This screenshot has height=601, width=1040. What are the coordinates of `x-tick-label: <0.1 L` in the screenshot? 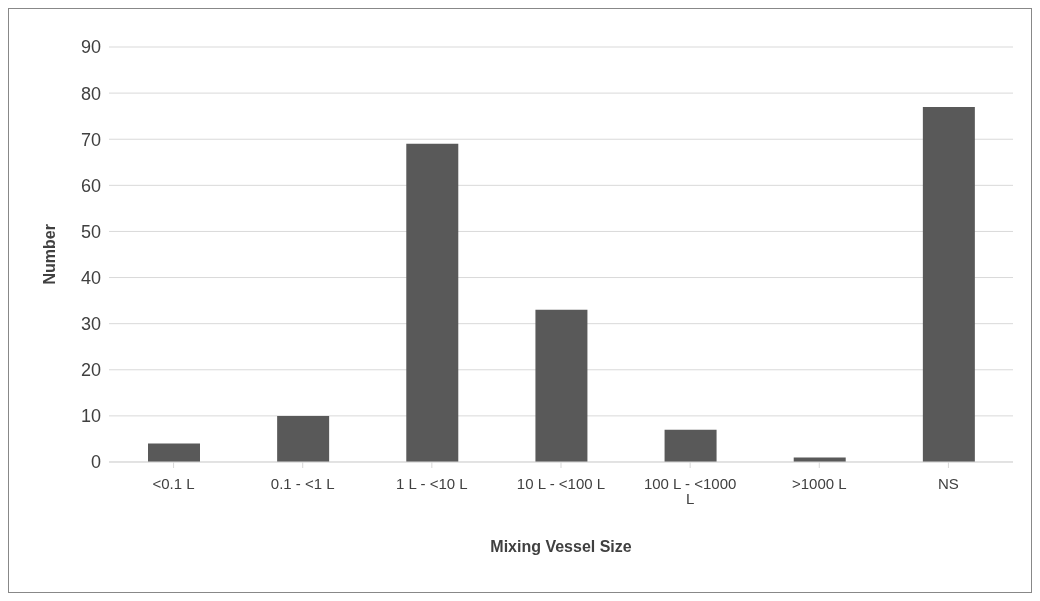 It's located at (173, 483).